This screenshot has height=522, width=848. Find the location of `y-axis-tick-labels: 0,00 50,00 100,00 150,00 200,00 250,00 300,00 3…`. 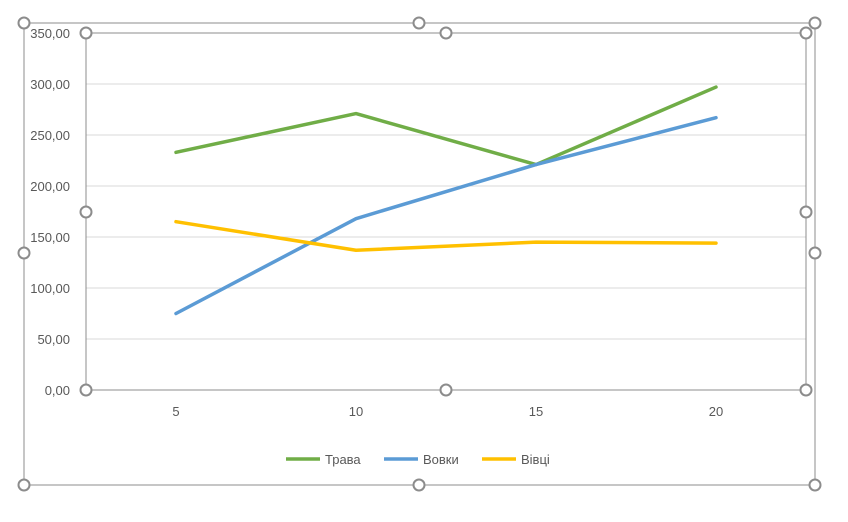

y-axis-tick-labels: 0,00 50,00 100,00 150,00 200,00 250,00 300,00 3… is located at coordinates (50, 212).